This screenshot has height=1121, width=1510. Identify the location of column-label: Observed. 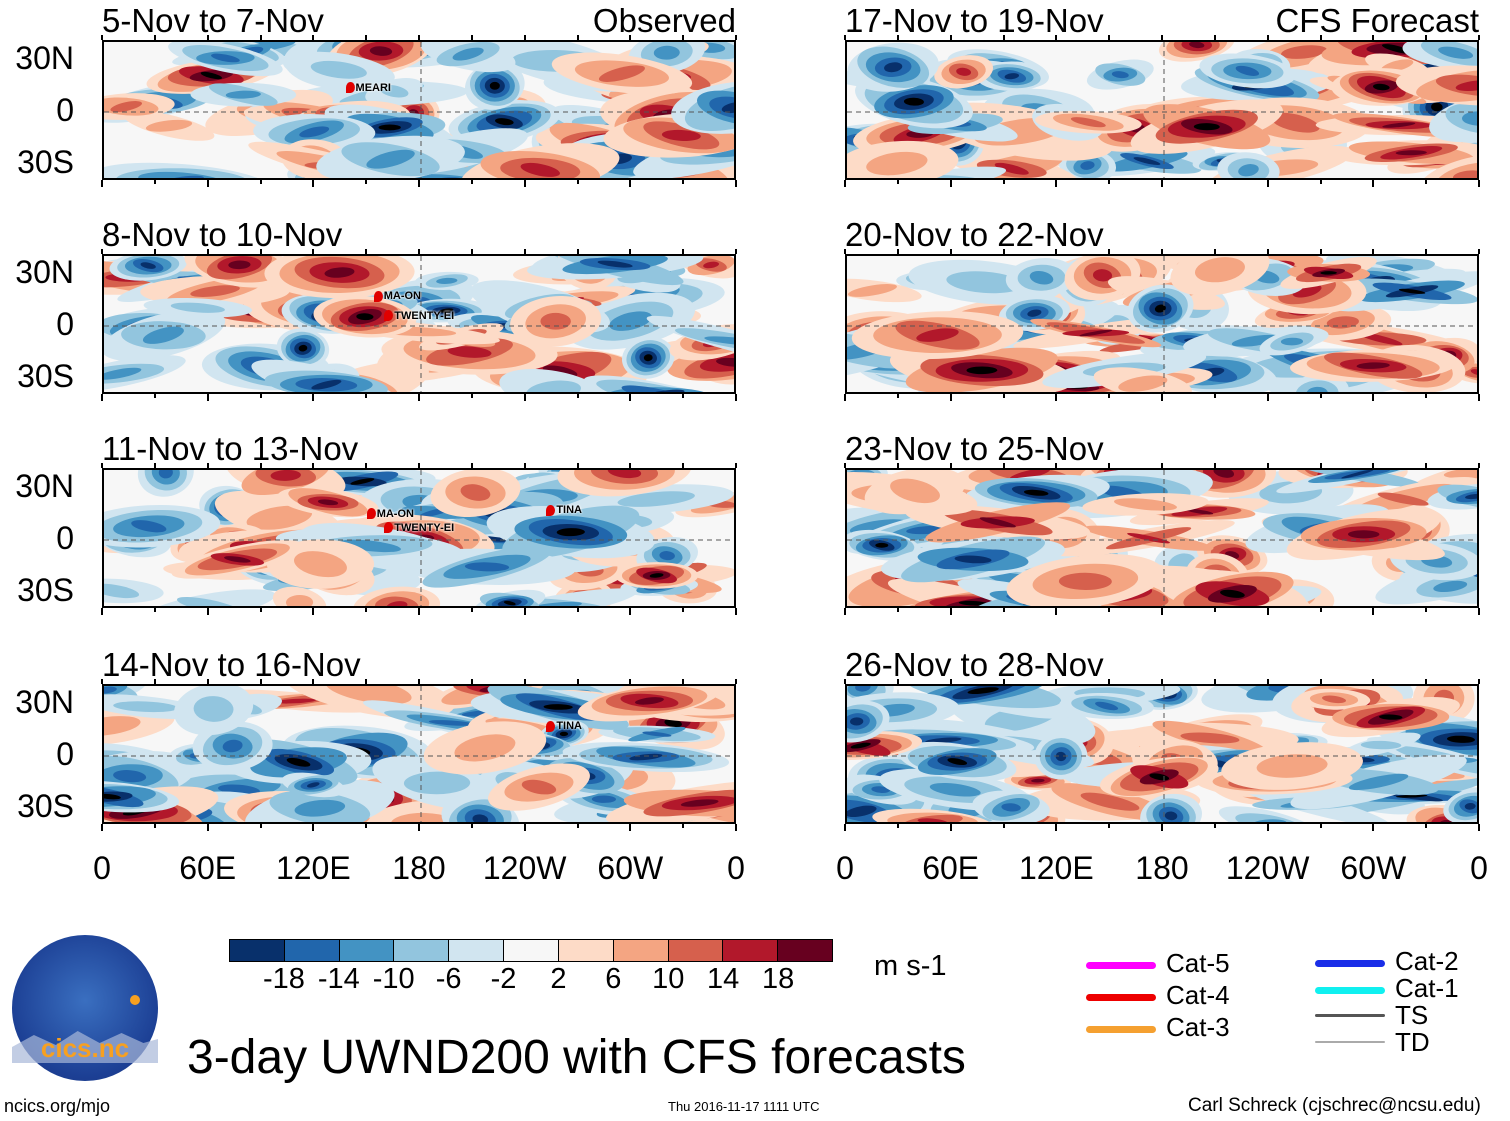
(664, 20).